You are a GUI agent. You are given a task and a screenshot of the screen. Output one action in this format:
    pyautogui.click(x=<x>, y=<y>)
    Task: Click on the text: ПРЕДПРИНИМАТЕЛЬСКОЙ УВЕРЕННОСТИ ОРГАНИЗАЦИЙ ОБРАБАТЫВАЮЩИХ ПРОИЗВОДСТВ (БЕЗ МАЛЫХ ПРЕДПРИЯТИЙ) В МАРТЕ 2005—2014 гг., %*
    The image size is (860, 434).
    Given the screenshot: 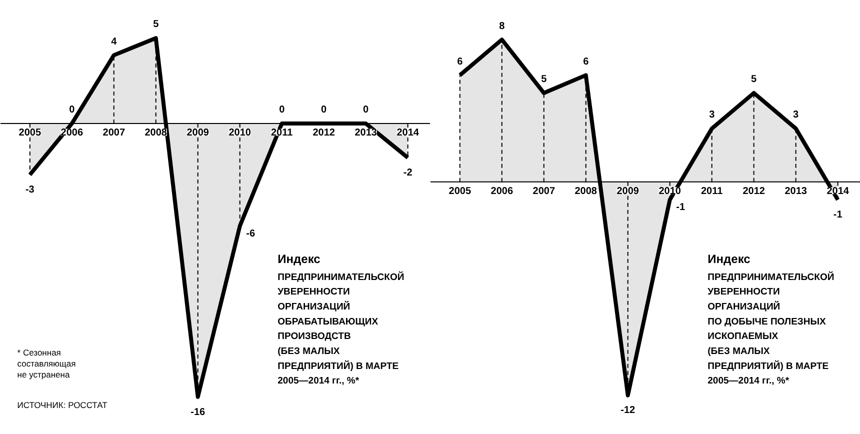 What is the action you would take?
    pyautogui.click(x=341, y=328)
    